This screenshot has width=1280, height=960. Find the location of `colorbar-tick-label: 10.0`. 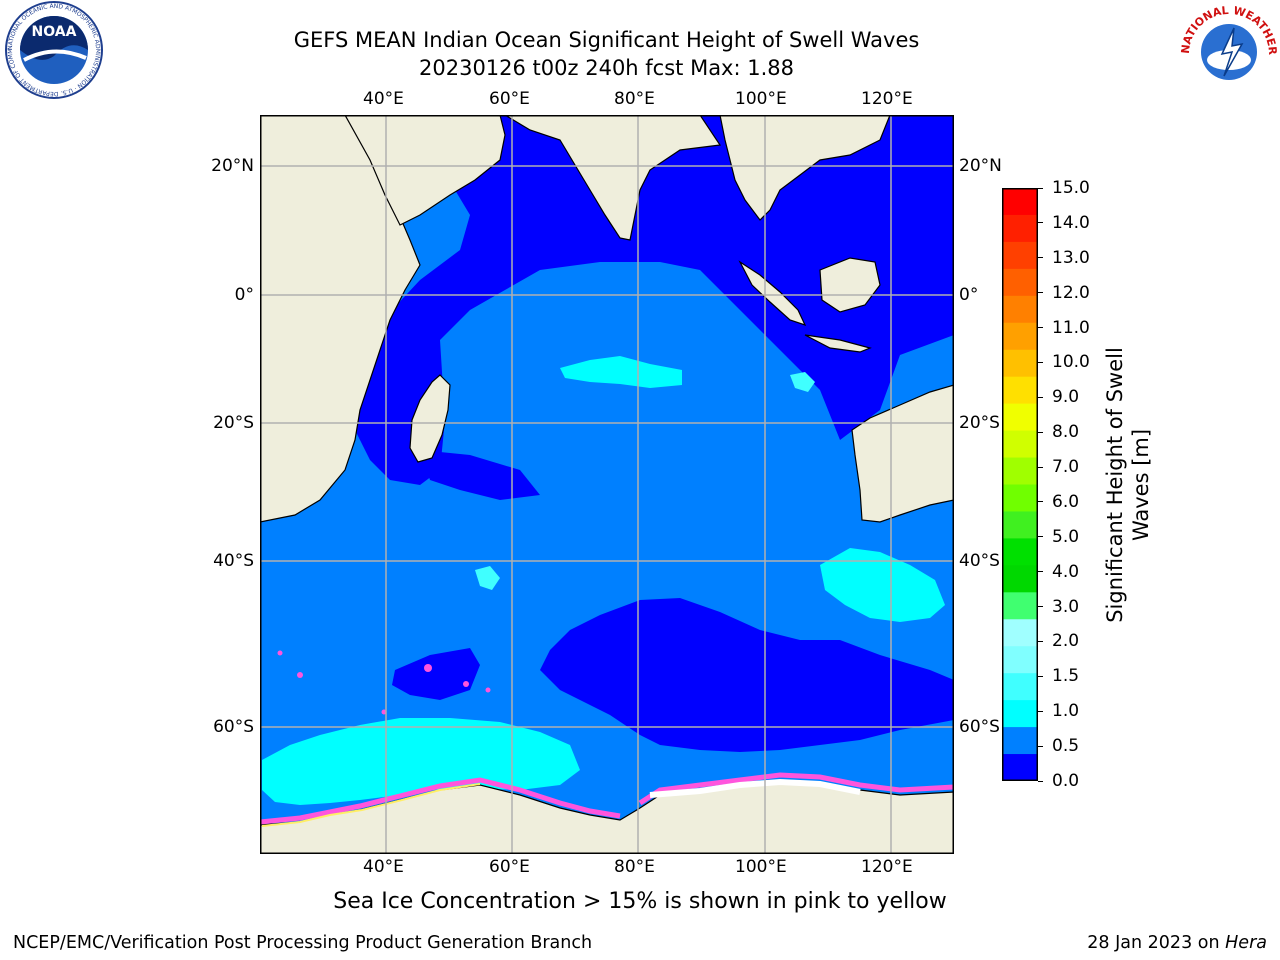

colorbar-tick-label: 10.0 is located at coordinates (1071, 362).